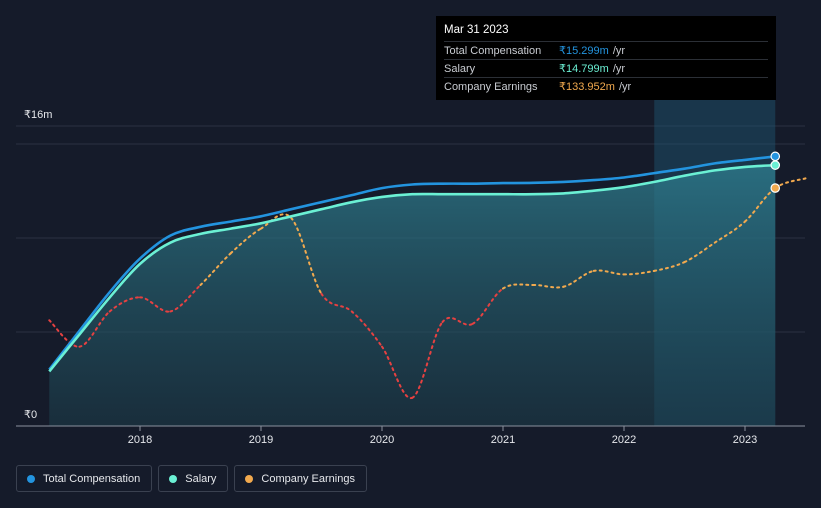 This screenshot has height=508, width=821. What do you see at coordinates (745, 440) in the screenshot?
I see `x-tick-label-2023: 2023` at bounding box center [745, 440].